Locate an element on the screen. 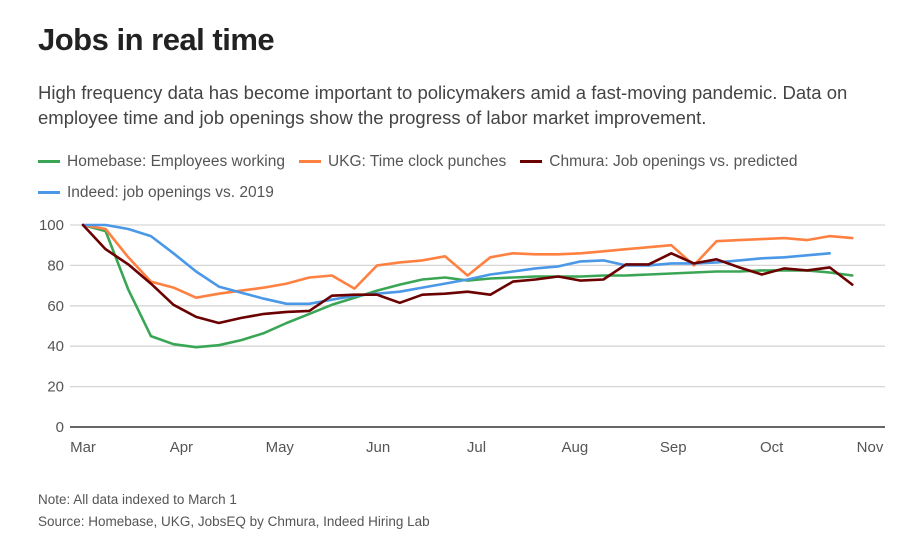 The image size is (919, 553). line-indeed is located at coordinates (456, 264).